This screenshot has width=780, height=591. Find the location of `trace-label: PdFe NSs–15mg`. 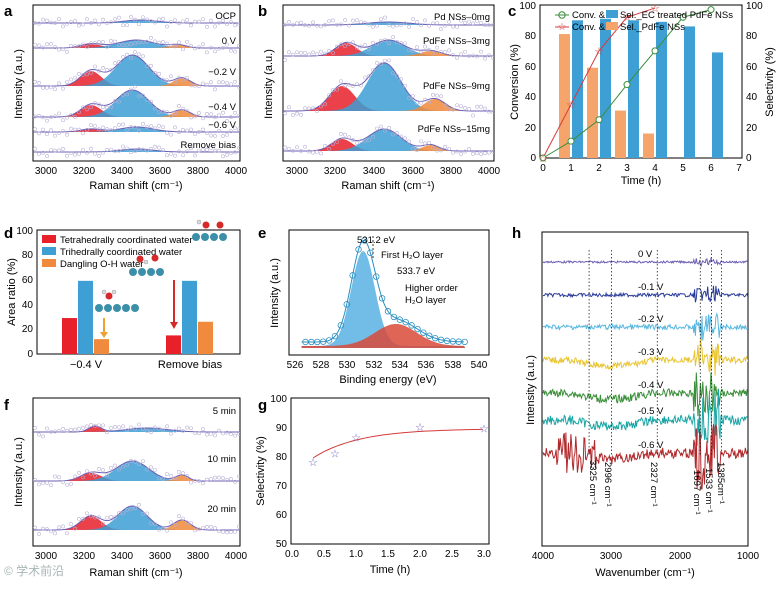

trace-label: PdFe NSs–15mg is located at coordinates (454, 129).